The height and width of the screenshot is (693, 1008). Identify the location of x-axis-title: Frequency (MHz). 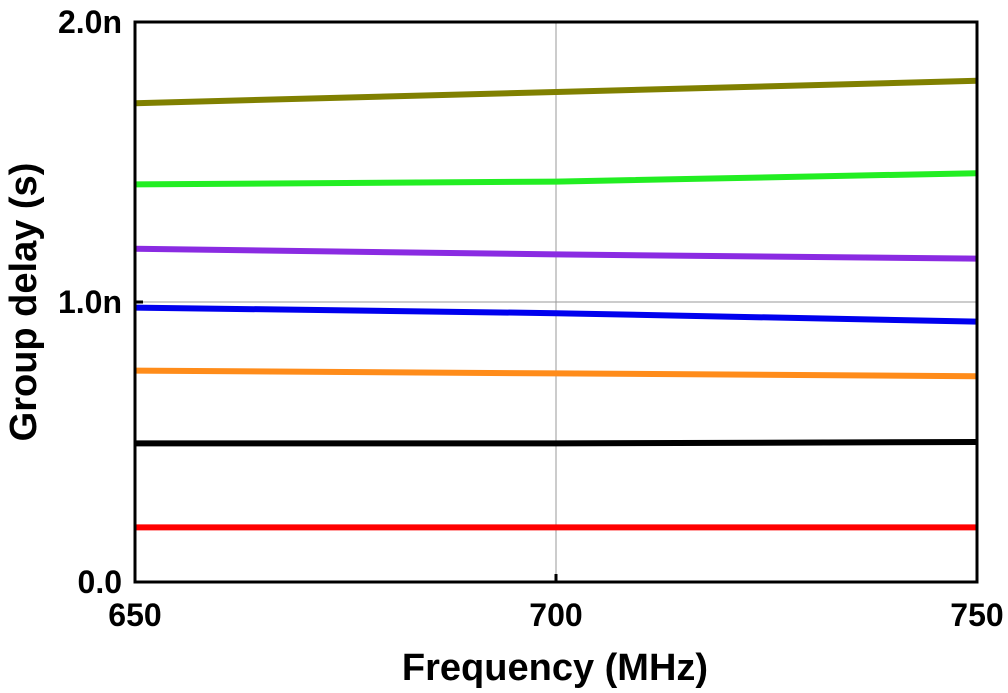
(555, 668).